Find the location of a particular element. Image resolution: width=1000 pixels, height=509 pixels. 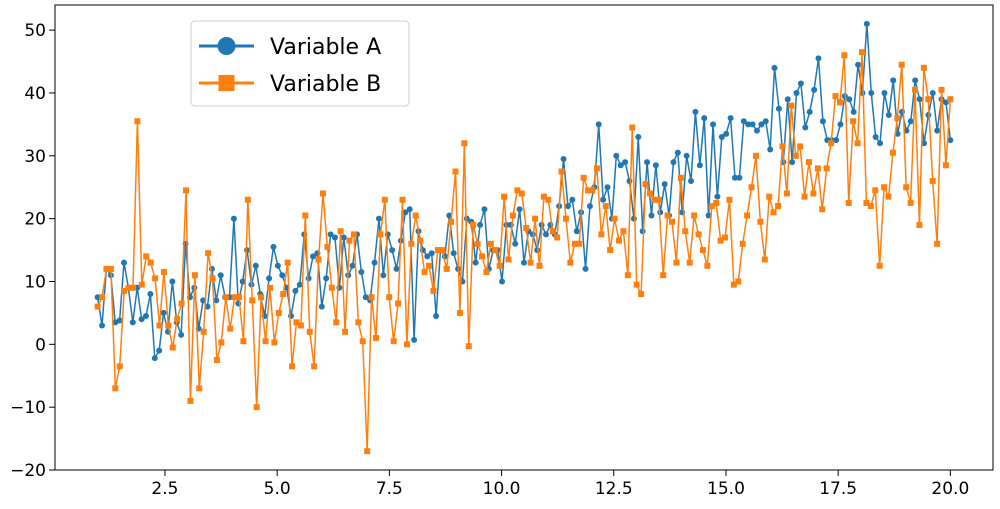

x-tick-label: 15.0 is located at coordinates (726, 489).